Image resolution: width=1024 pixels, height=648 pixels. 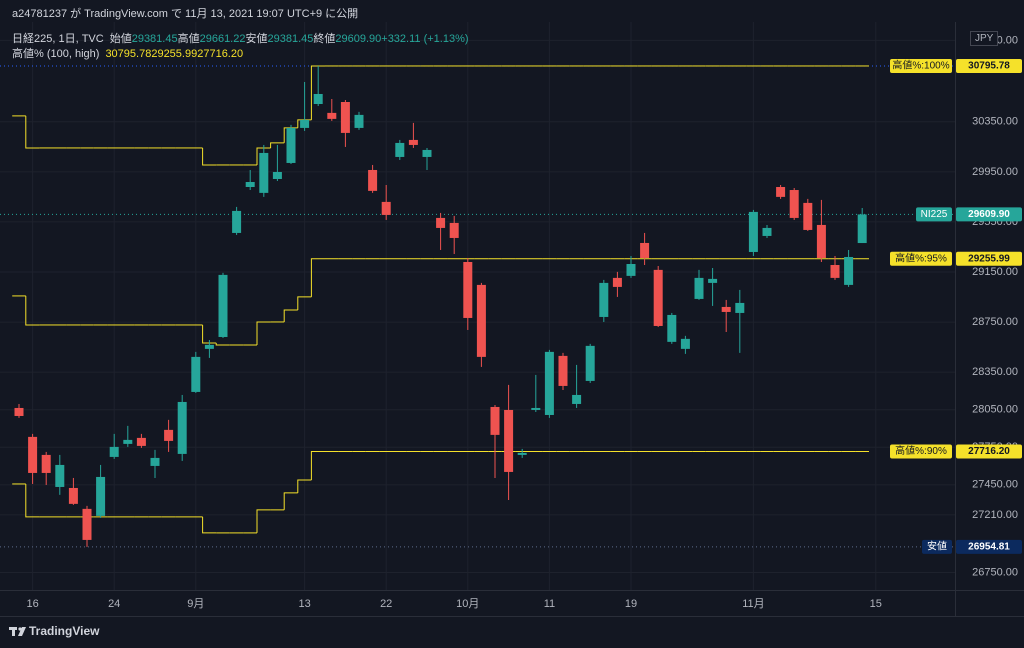 I want to click on y-tick-label: 26750.00, so click(x=995, y=572).